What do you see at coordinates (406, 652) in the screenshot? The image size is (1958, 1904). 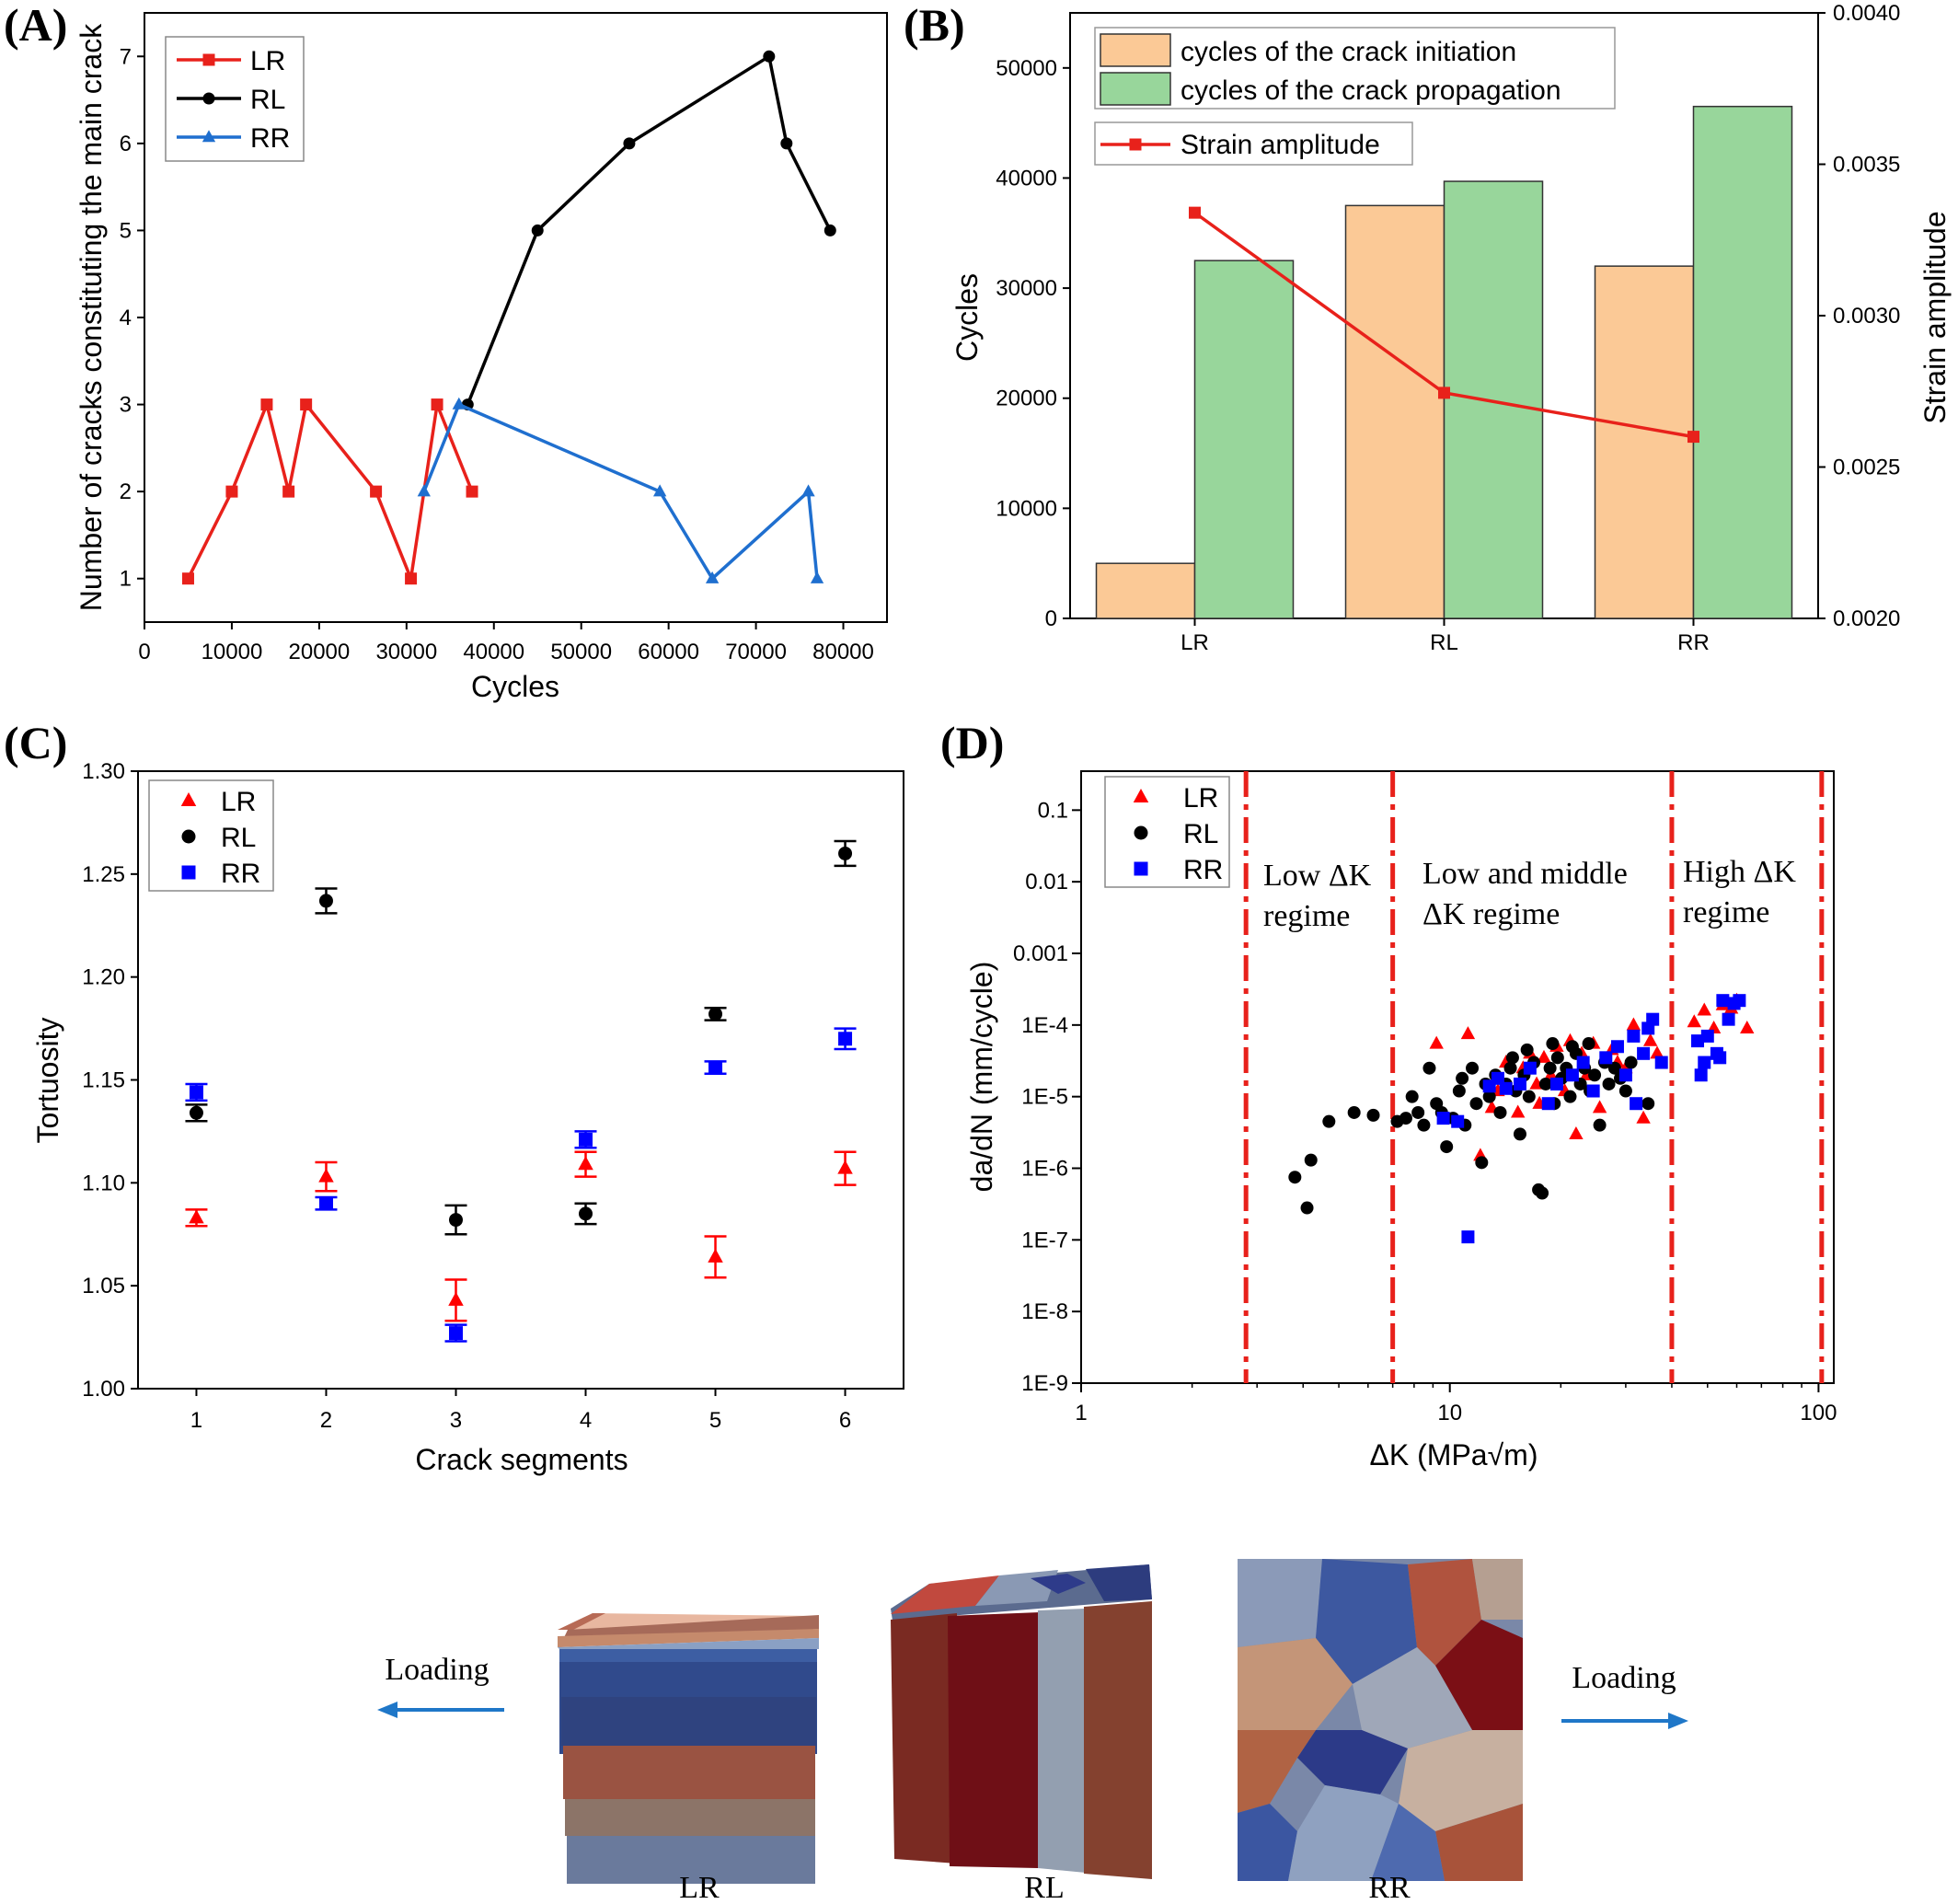 I see `panel-a-xtick-label: 30000` at bounding box center [406, 652].